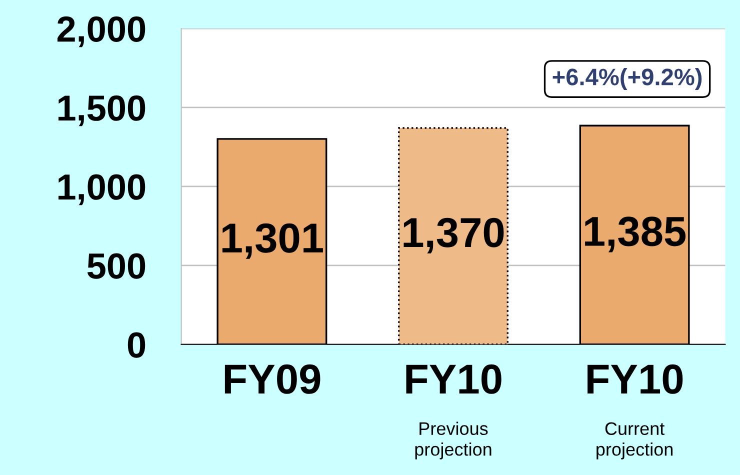  What do you see at coordinates (137, 345) in the screenshot?
I see `y-tick-label: 0` at bounding box center [137, 345].